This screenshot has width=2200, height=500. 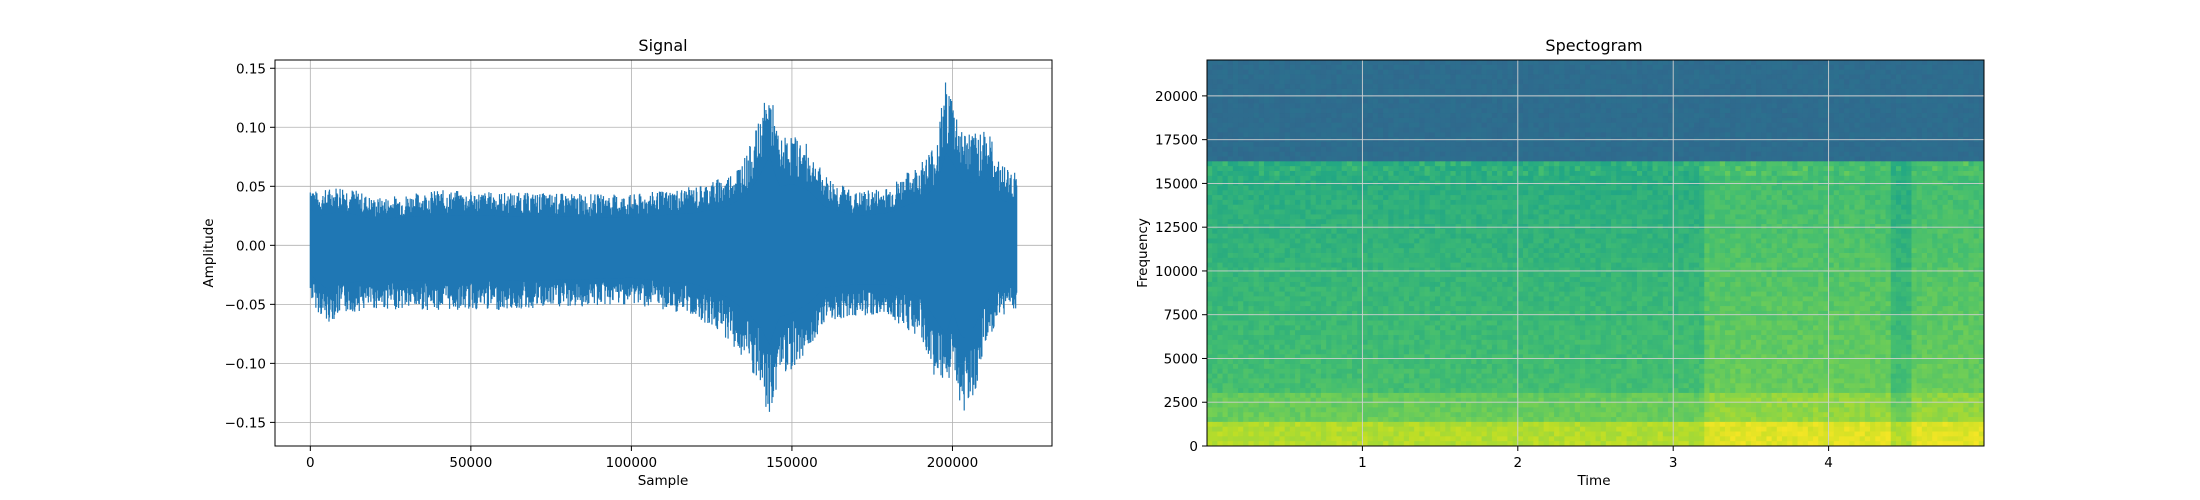 What do you see at coordinates (251, 128) in the screenshot?
I see `signal-y-tick-label: 0.10` at bounding box center [251, 128].